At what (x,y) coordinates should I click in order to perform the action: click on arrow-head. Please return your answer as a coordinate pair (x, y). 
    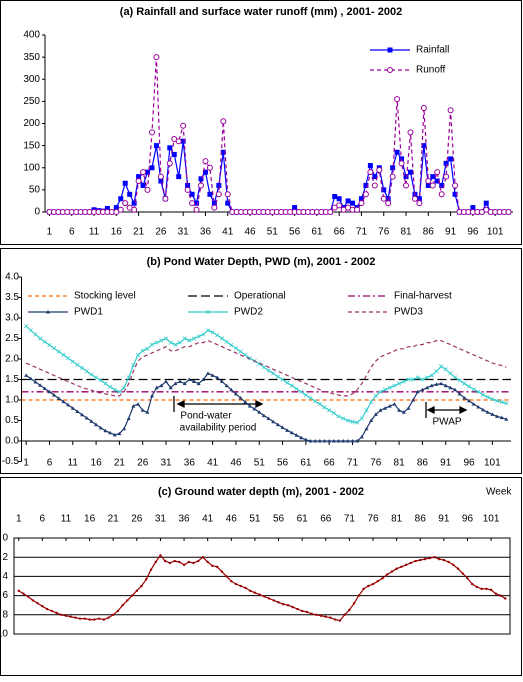
    Looking at the image, I should click on (220, 404).